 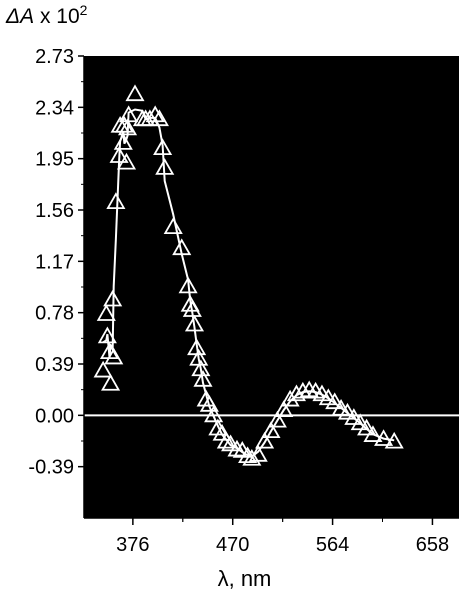 What do you see at coordinates (54, 314) in the screenshot?
I see `y-tick-label: 0.78` at bounding box center [54, 314].